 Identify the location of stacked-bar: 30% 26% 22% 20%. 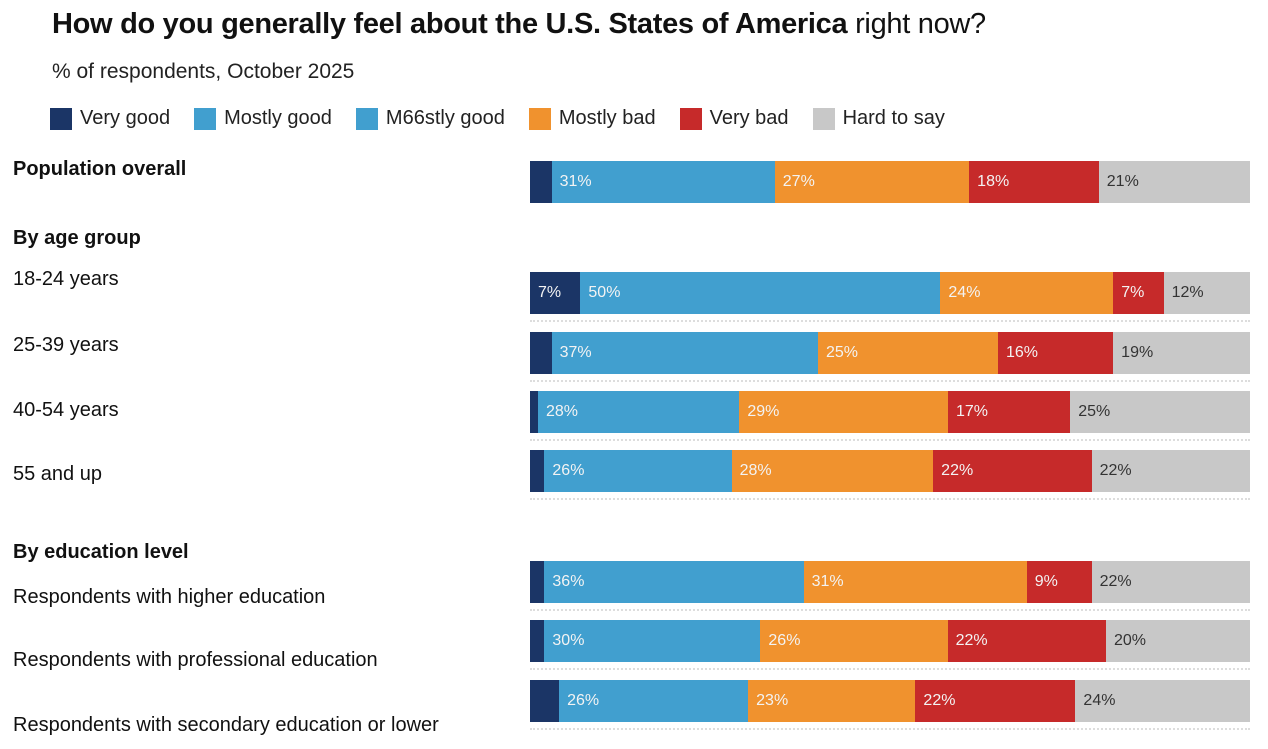
(890, 641).